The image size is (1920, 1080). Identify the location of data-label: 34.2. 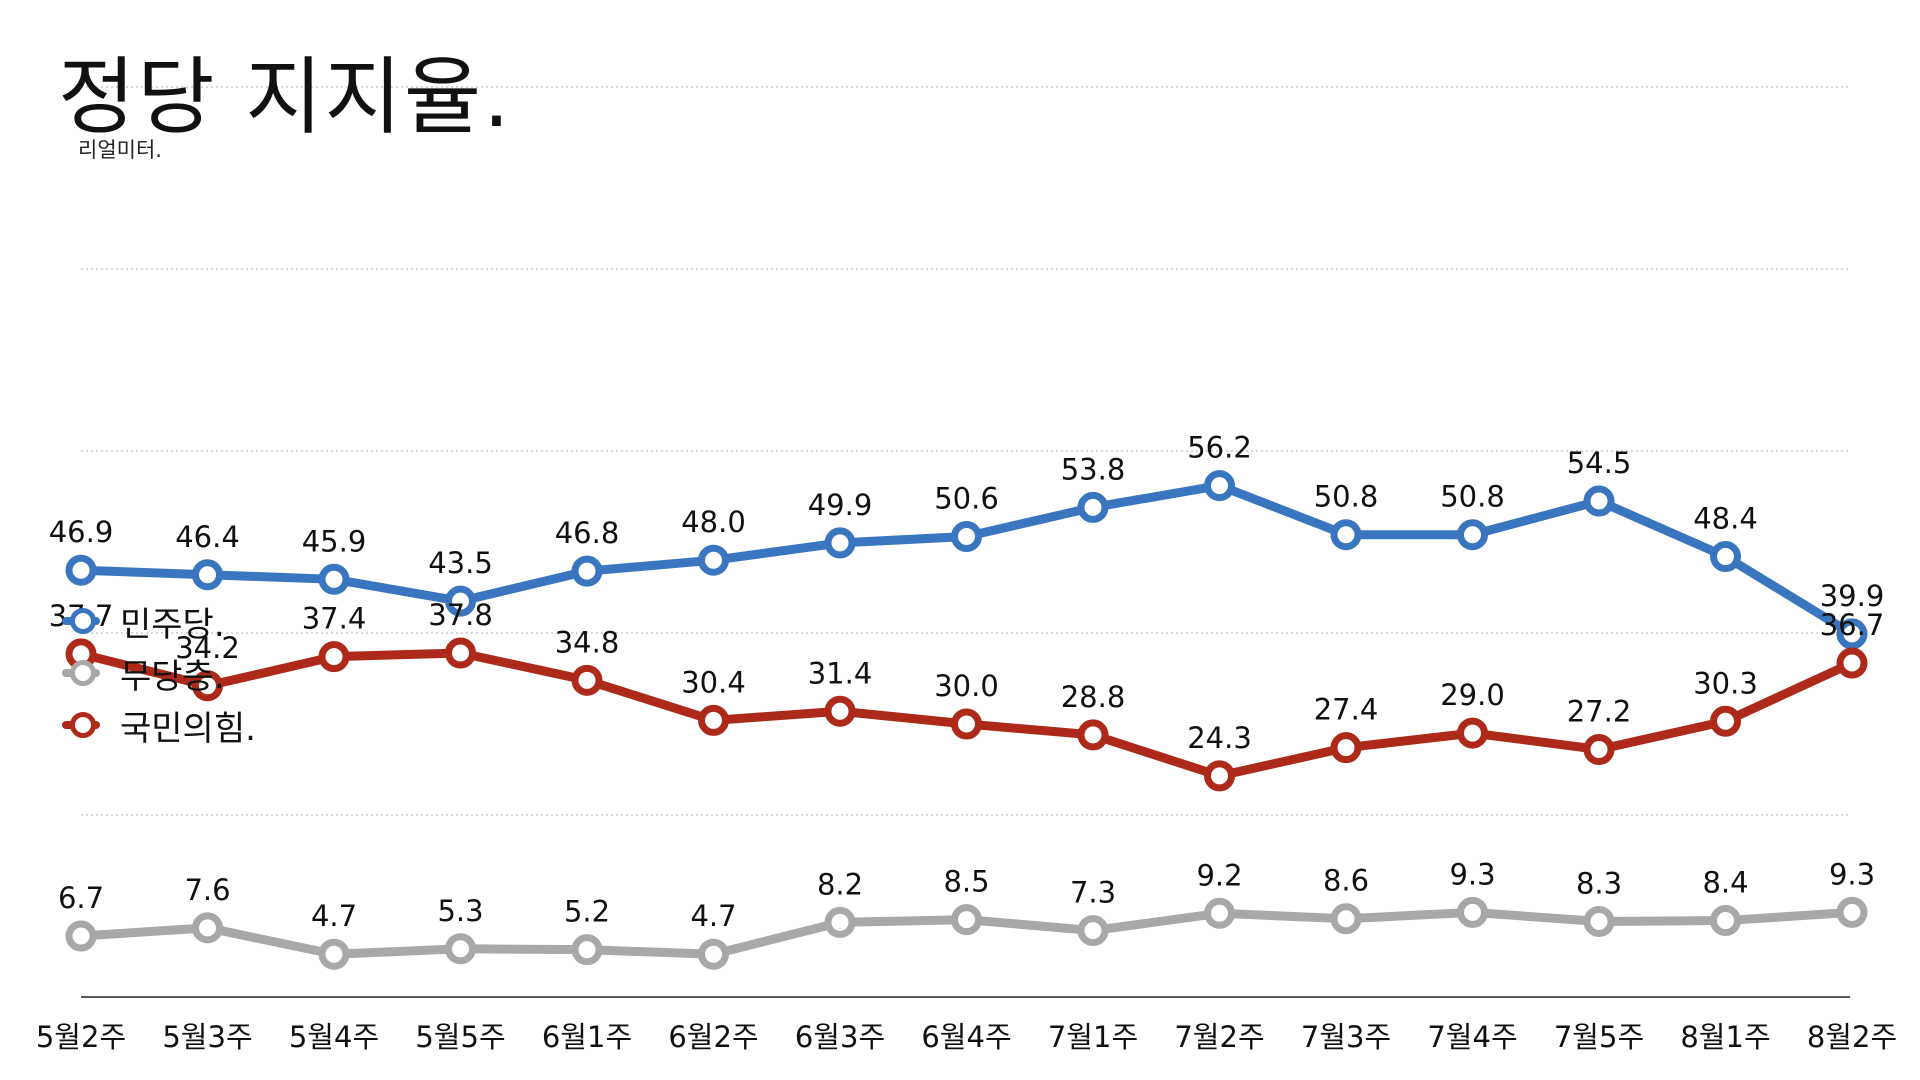
(207, 648).